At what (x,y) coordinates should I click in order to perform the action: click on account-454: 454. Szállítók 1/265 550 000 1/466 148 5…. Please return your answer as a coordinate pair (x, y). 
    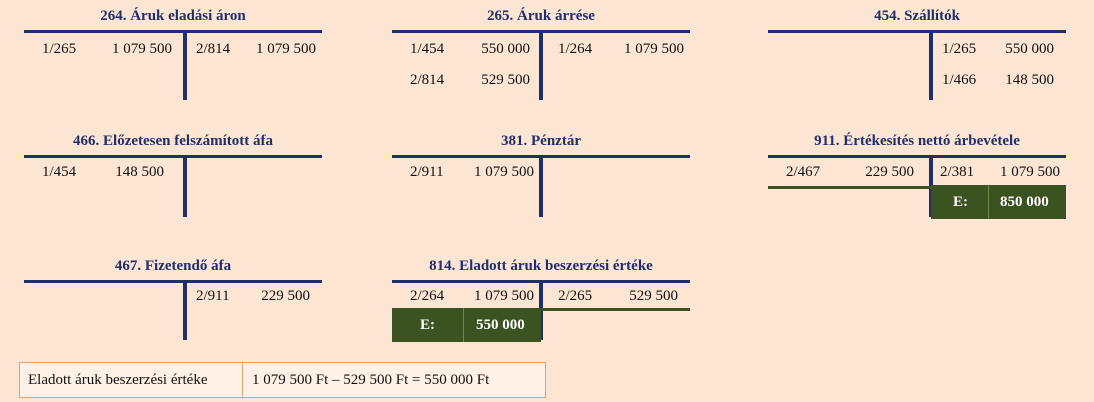
    Looking at the image, I should click on (917, 58).